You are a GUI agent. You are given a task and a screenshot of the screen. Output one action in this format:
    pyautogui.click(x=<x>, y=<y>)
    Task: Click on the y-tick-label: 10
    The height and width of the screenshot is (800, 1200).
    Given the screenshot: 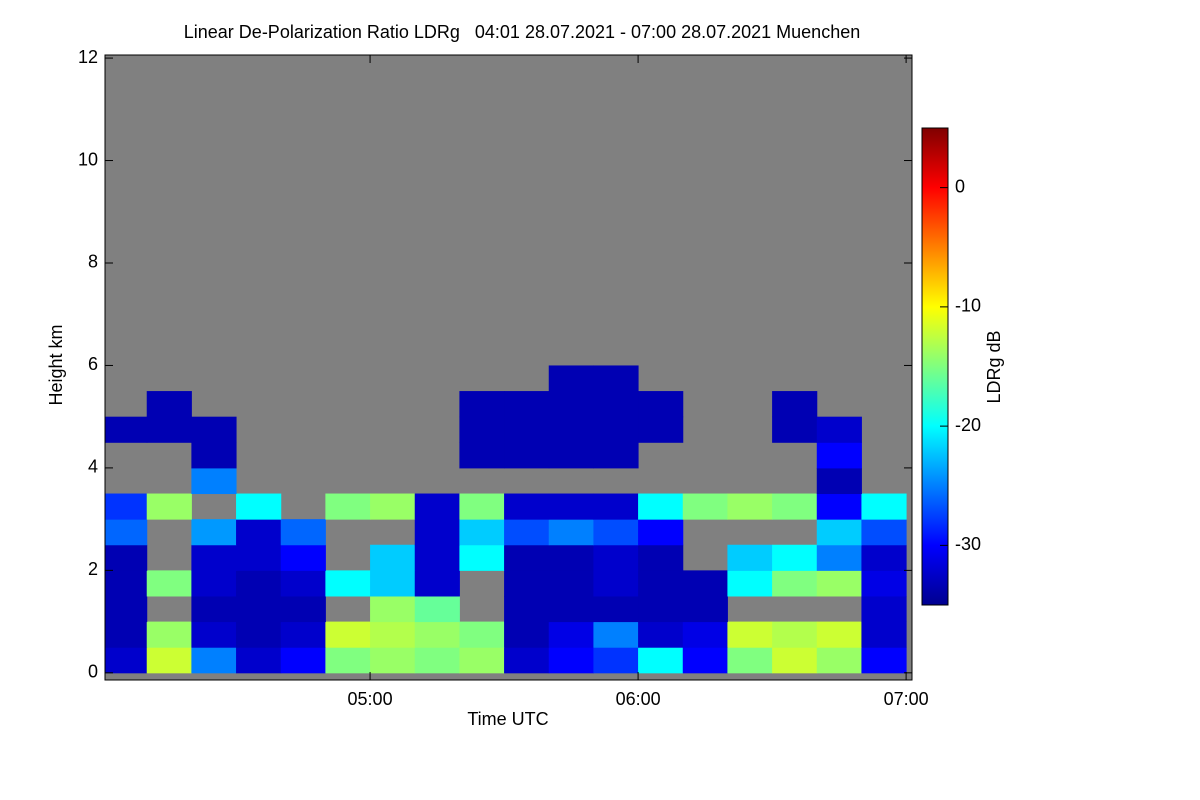 What is the action you would take?
    pyautogui.click(x=88, y=159)
    